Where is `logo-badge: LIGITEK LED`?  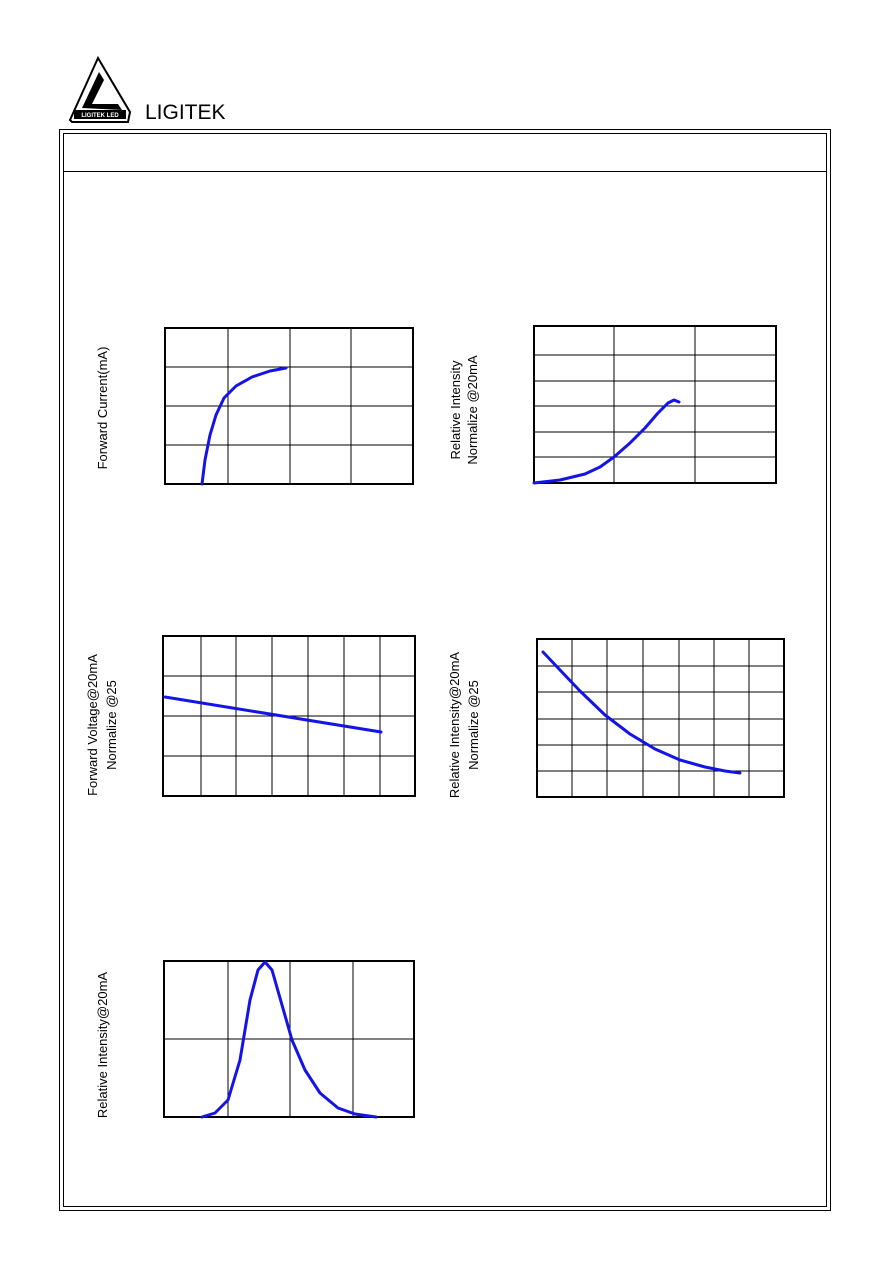
logo-badge: LIGITEK LED is located at coordinates (100, 116).